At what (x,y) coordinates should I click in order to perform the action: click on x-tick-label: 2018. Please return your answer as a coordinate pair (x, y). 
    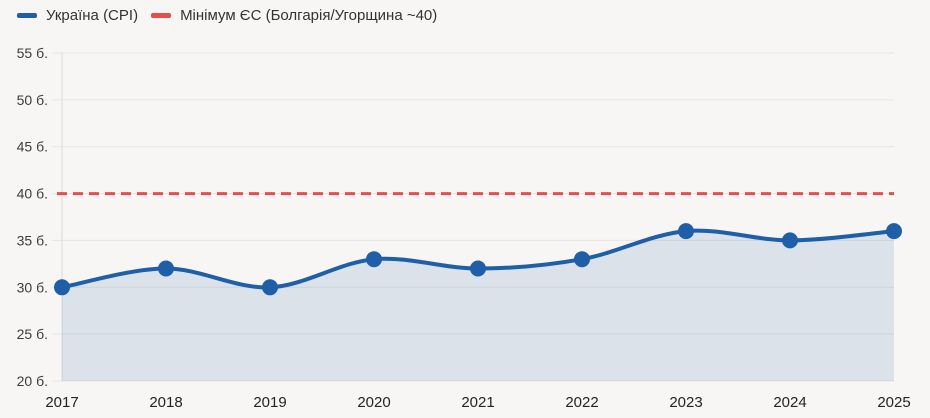
    Looking at the image, I should click on (165, 402).